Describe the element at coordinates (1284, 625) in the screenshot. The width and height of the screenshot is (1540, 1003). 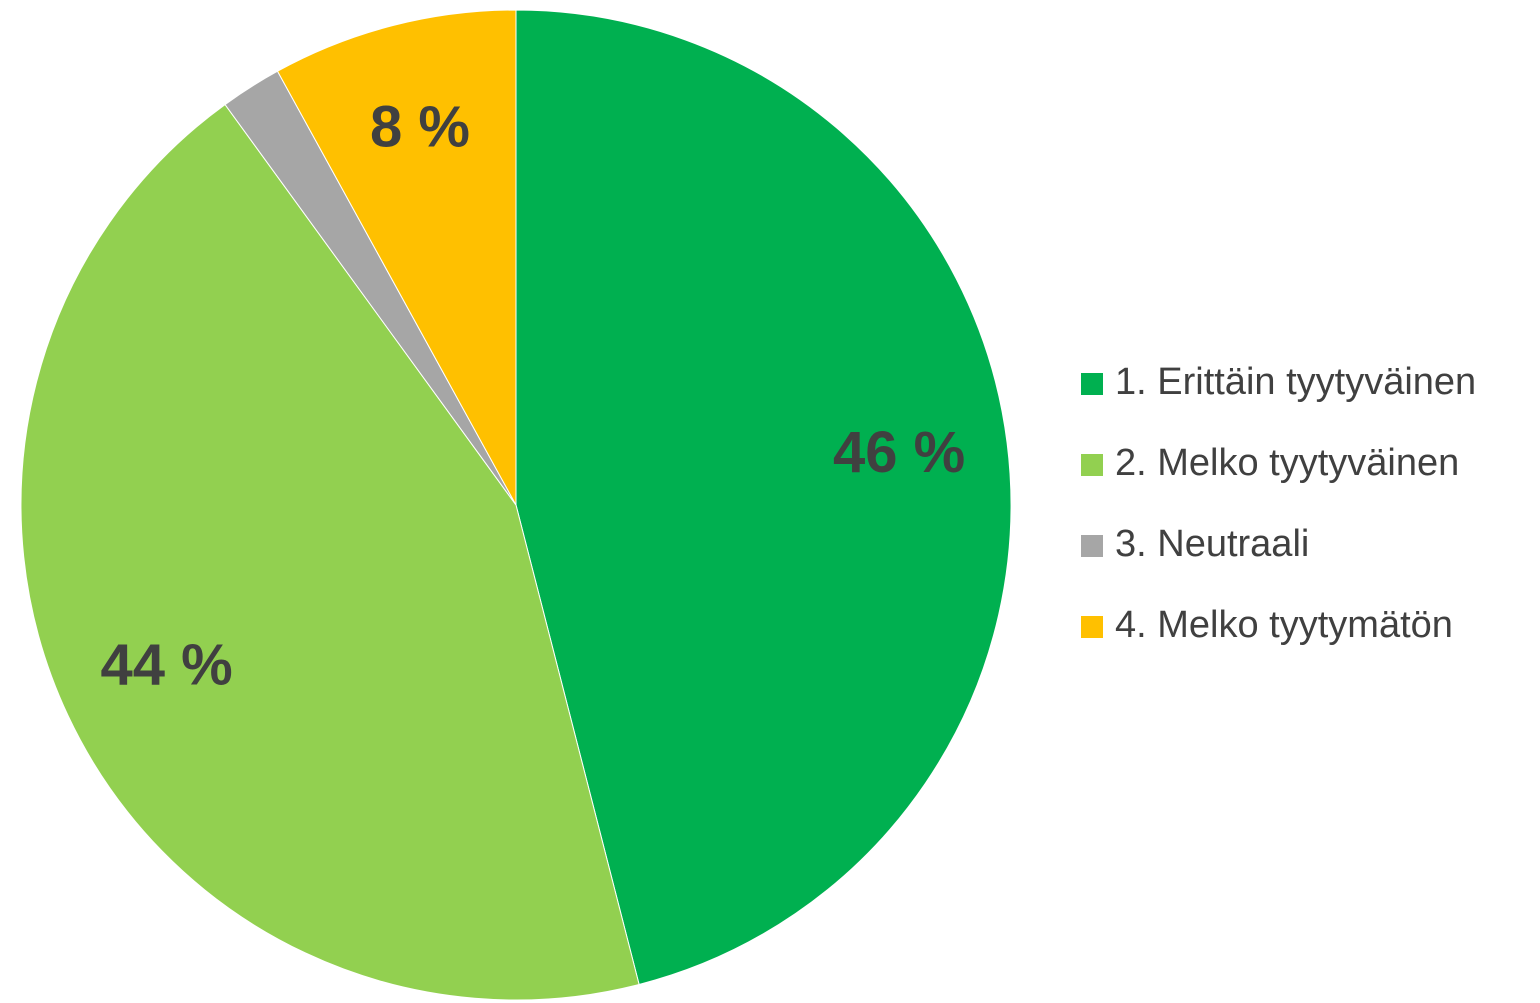
I see `legend-label: 4. Melko tyytymätön` at that location.